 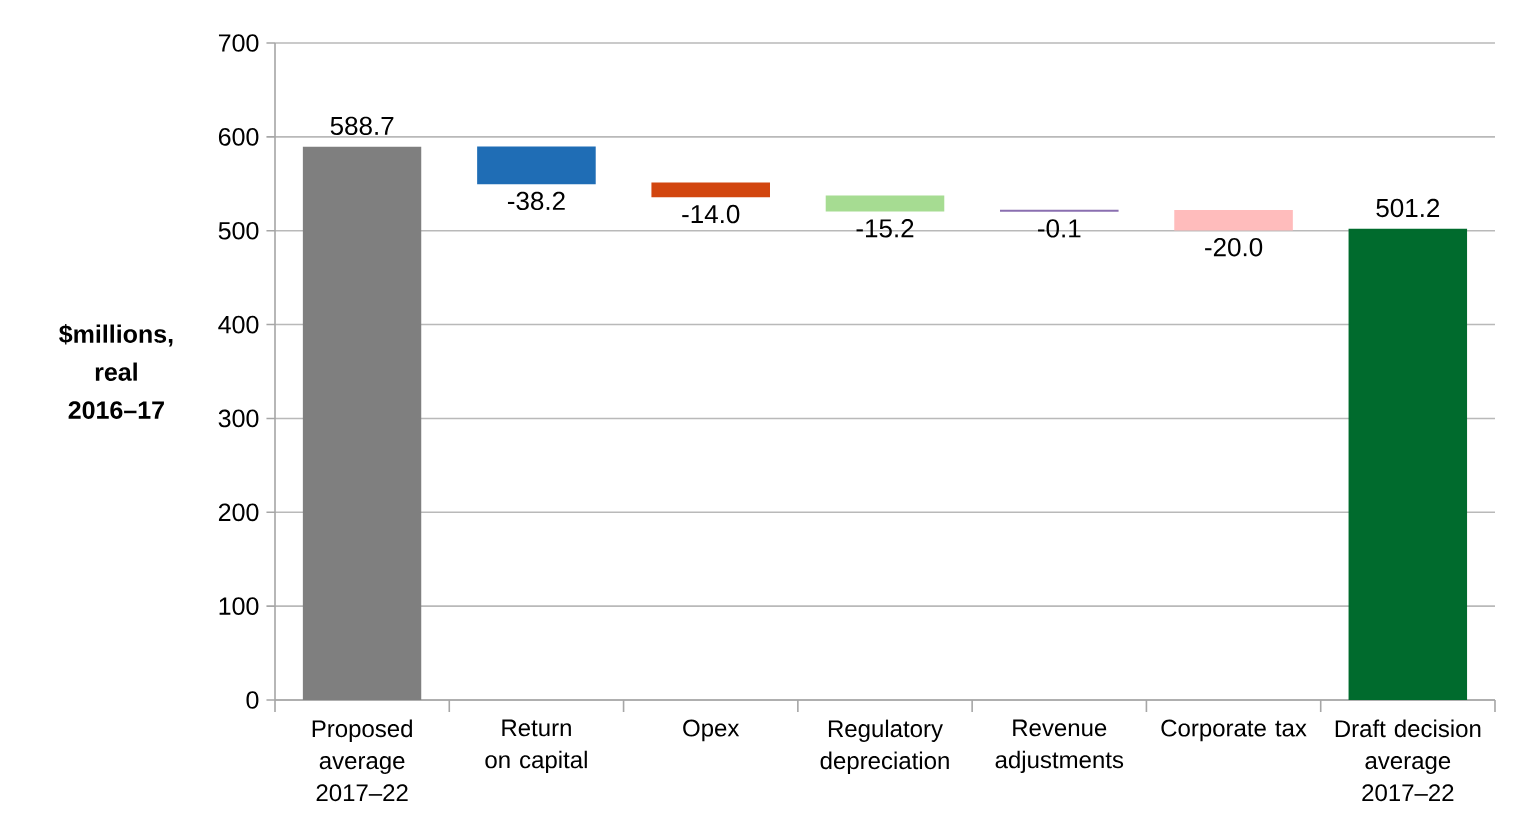 What do you see at coordinates (536, 201) in the screenshot?
I see `data-label: -38.2` at bounding box center [536, 201].